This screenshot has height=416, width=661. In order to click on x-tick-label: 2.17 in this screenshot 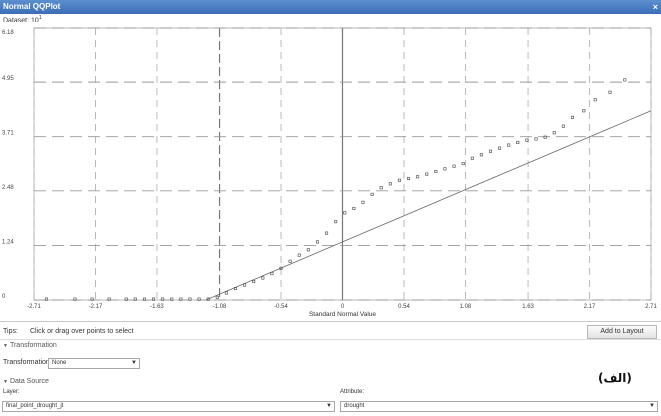, I will do `click(590, 307)`.